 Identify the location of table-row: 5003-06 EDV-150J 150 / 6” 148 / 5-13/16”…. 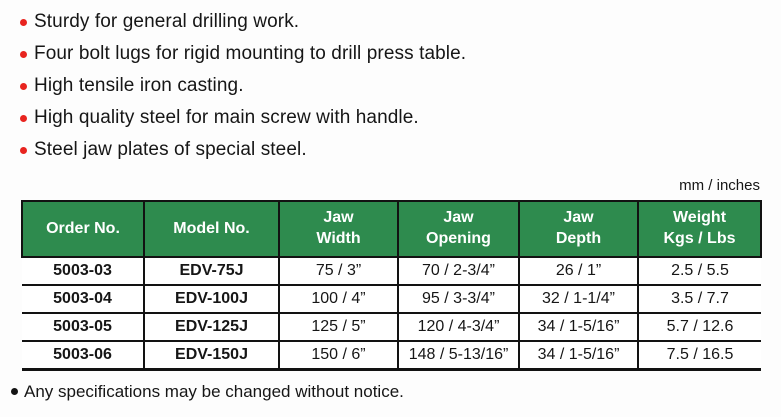
(391, 355).